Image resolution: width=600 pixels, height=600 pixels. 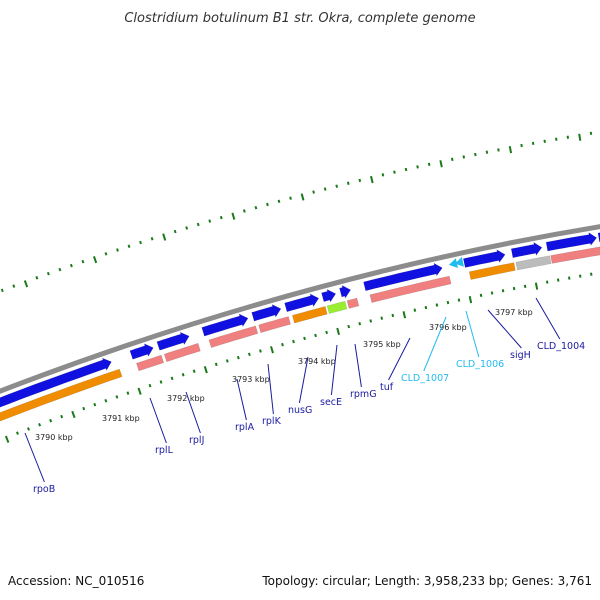 What do you see at coordinates (44, 489) in the screenshot?
I see `gene-label-rpob: rpoB` at bounding box center [44, 489].